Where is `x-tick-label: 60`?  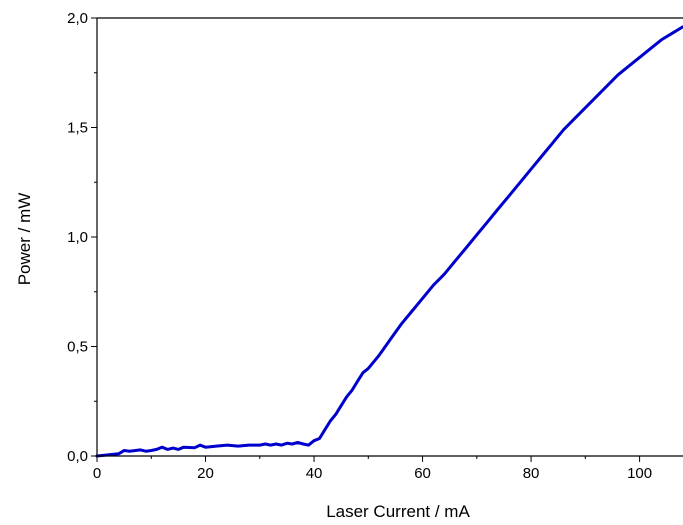
x-tick-label: 60 is located at coordinates (422, 473).